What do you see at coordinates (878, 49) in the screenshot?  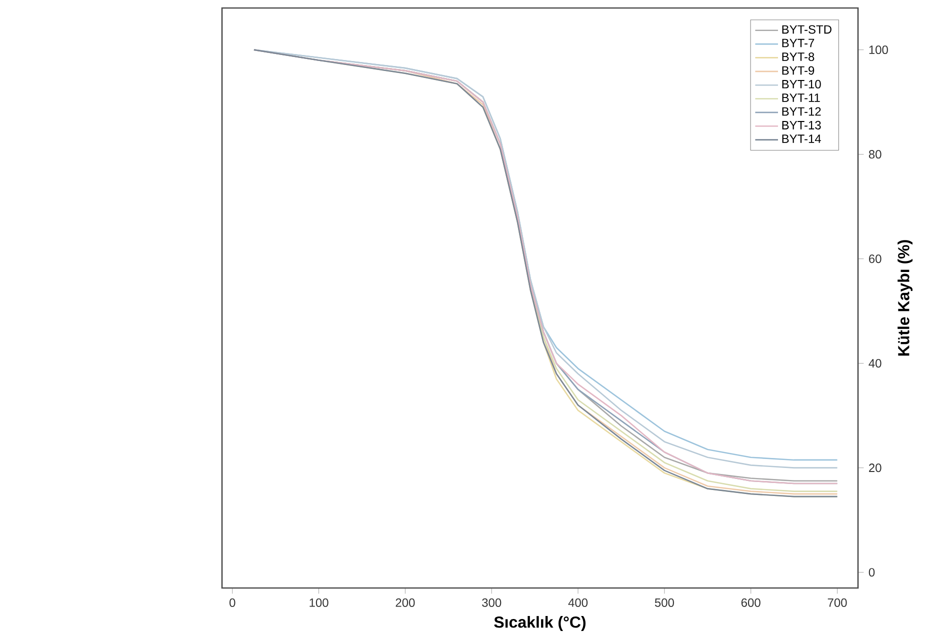 I see `y-tick-label: 100` at bounding box center [878, 49].